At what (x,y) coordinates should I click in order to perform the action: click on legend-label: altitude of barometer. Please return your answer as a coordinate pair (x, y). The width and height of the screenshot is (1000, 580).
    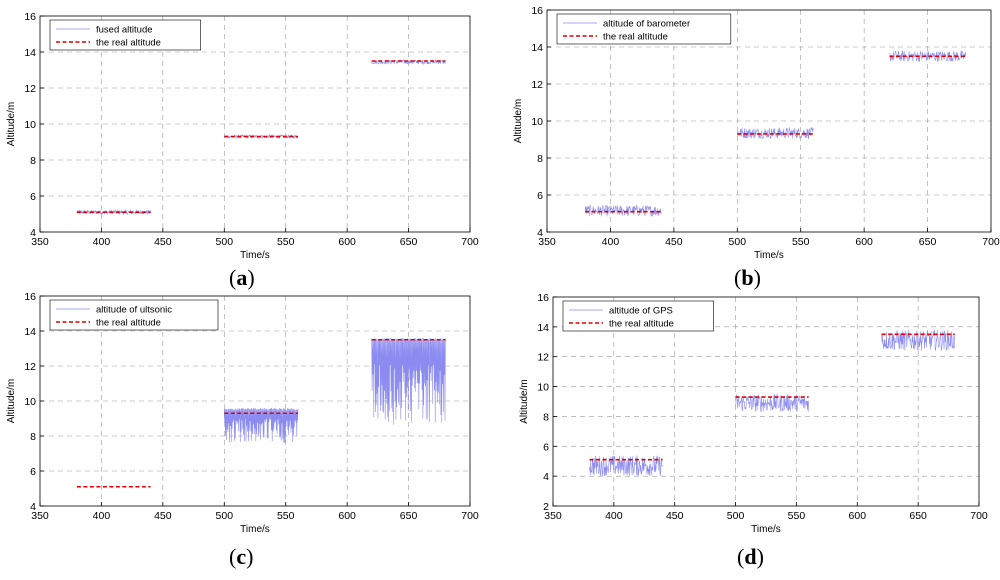
    Looking at the image, I should click on (646, 24).